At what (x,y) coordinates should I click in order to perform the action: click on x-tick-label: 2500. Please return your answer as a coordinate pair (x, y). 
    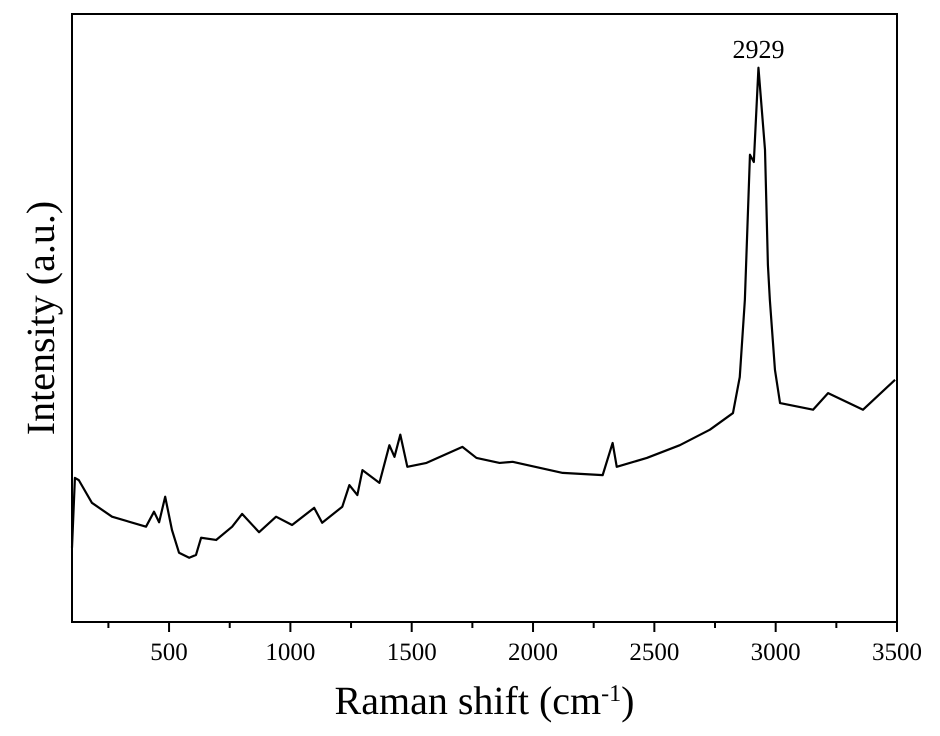
    Looking at the image, I should click on (654, 652).